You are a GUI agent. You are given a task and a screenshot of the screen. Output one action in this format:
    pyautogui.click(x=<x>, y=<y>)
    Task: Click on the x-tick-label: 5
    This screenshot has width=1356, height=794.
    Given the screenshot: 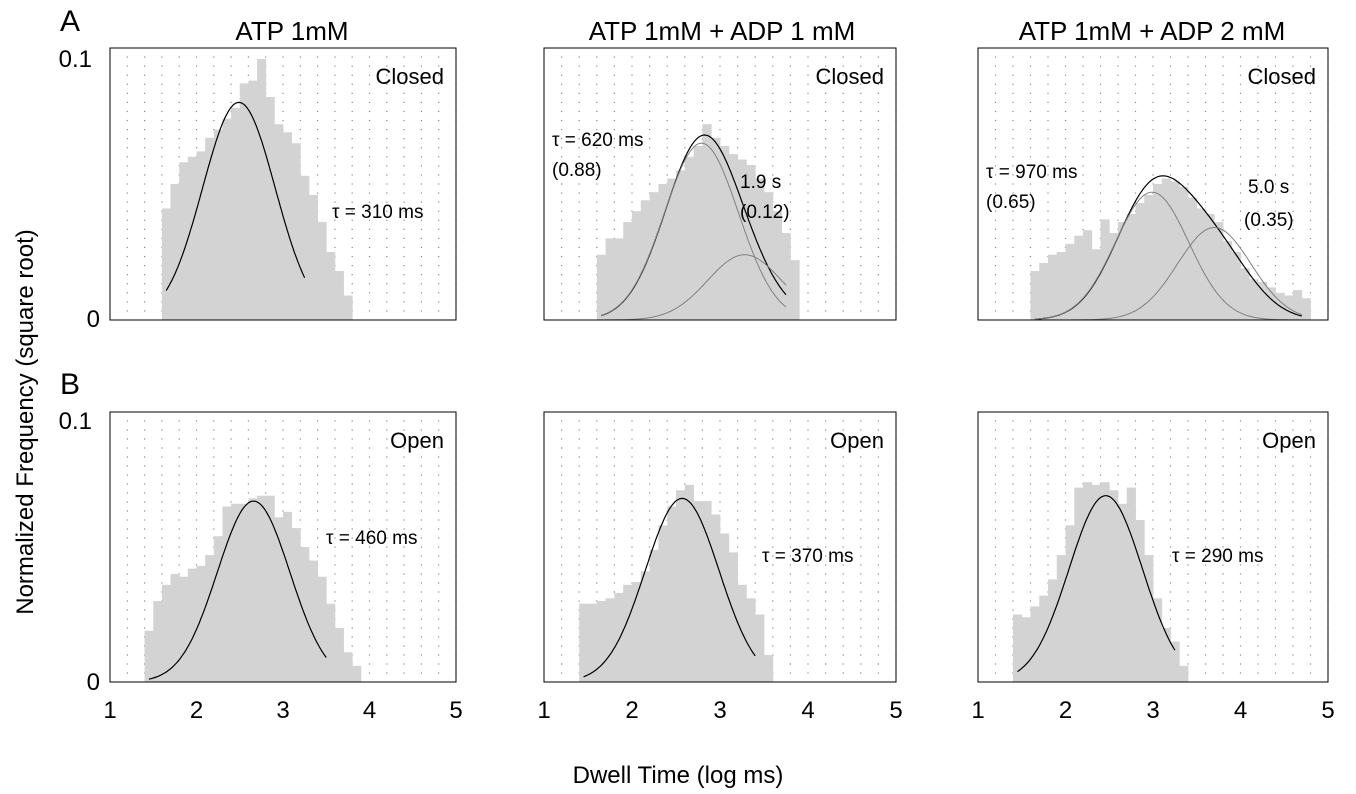 What is the action you would take?
    pyautogui.click(x=895, y=710)
    